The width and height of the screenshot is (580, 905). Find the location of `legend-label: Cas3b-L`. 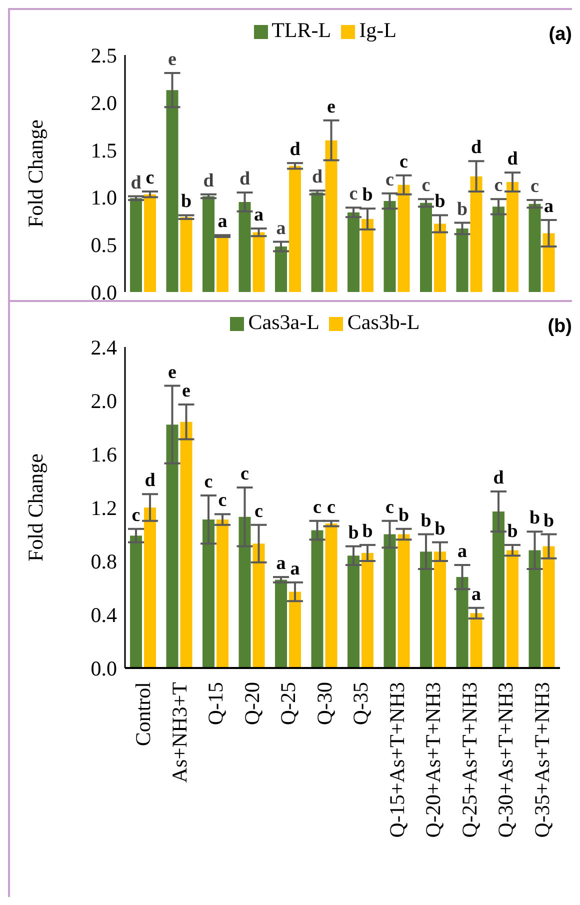

legend-label: Cas3b-L is located at coordinates (383, 322).